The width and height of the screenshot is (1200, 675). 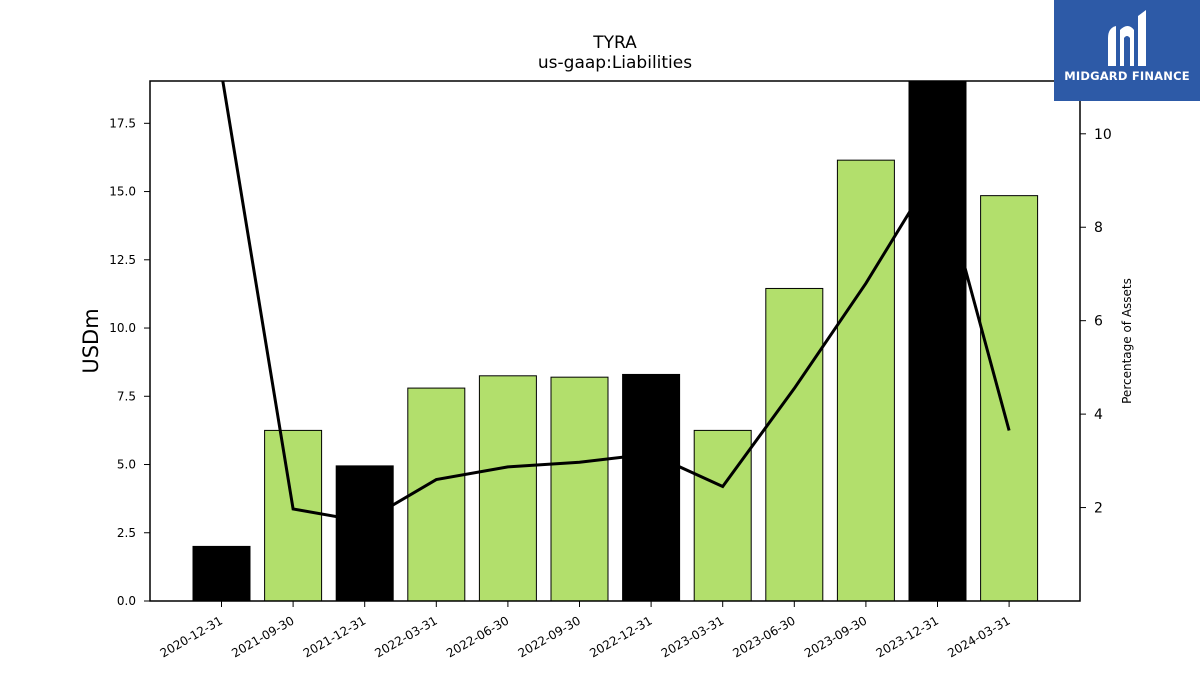 What do you see at coordinates (334, 636) in the screenshot?
I see `x-tick-label: 2021-12-31` at bounding box center [334, 636].